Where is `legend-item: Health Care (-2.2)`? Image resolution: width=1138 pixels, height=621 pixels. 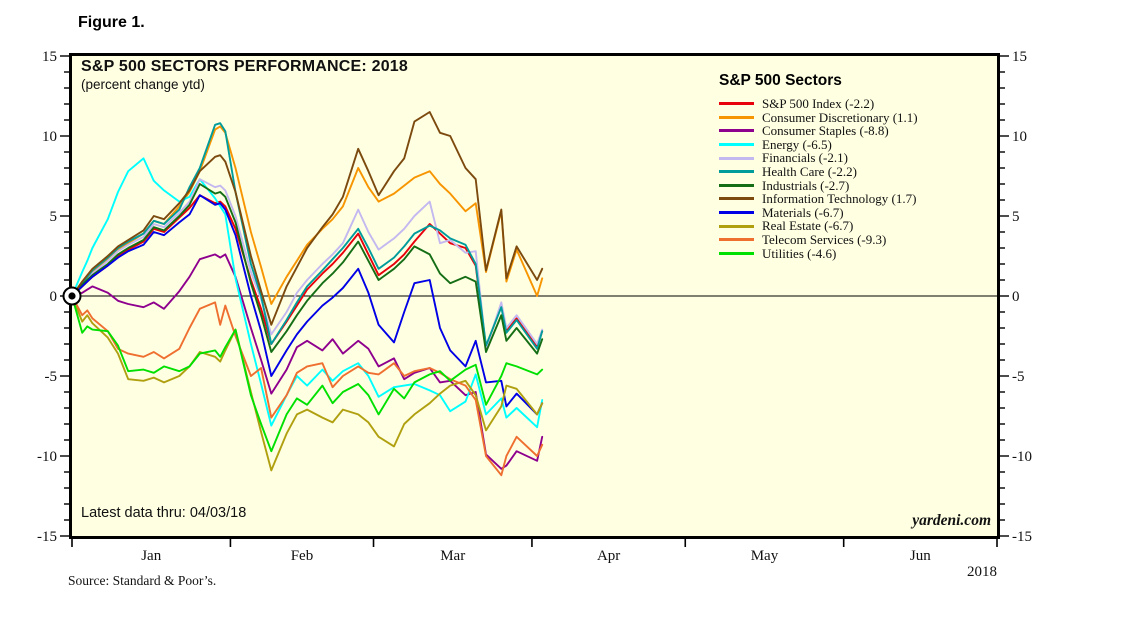
legend-item: Health Care (-2.2) is located at coordinates (818, 172).